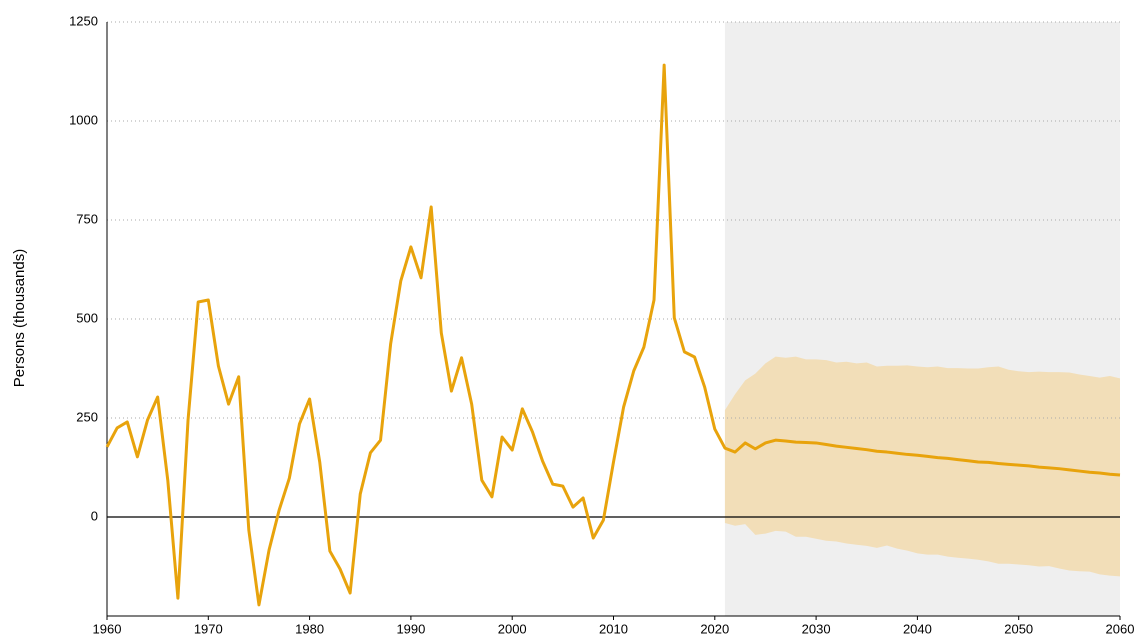 Image resolution: width=1140 pixels, height=639 pixels. What do you see at coordinates (87, 317) in the screenshot?
I see `y-tick-label: 500` at bounding box center [87, 317].